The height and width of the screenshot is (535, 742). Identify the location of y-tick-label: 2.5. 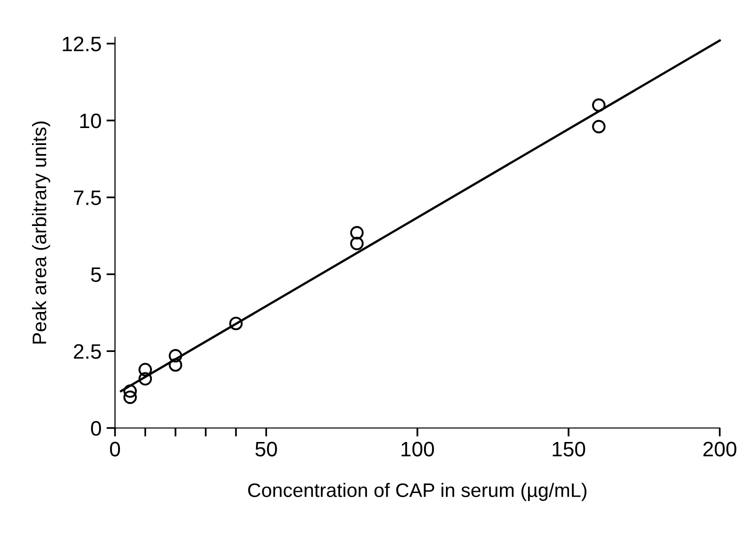
(87, 351).